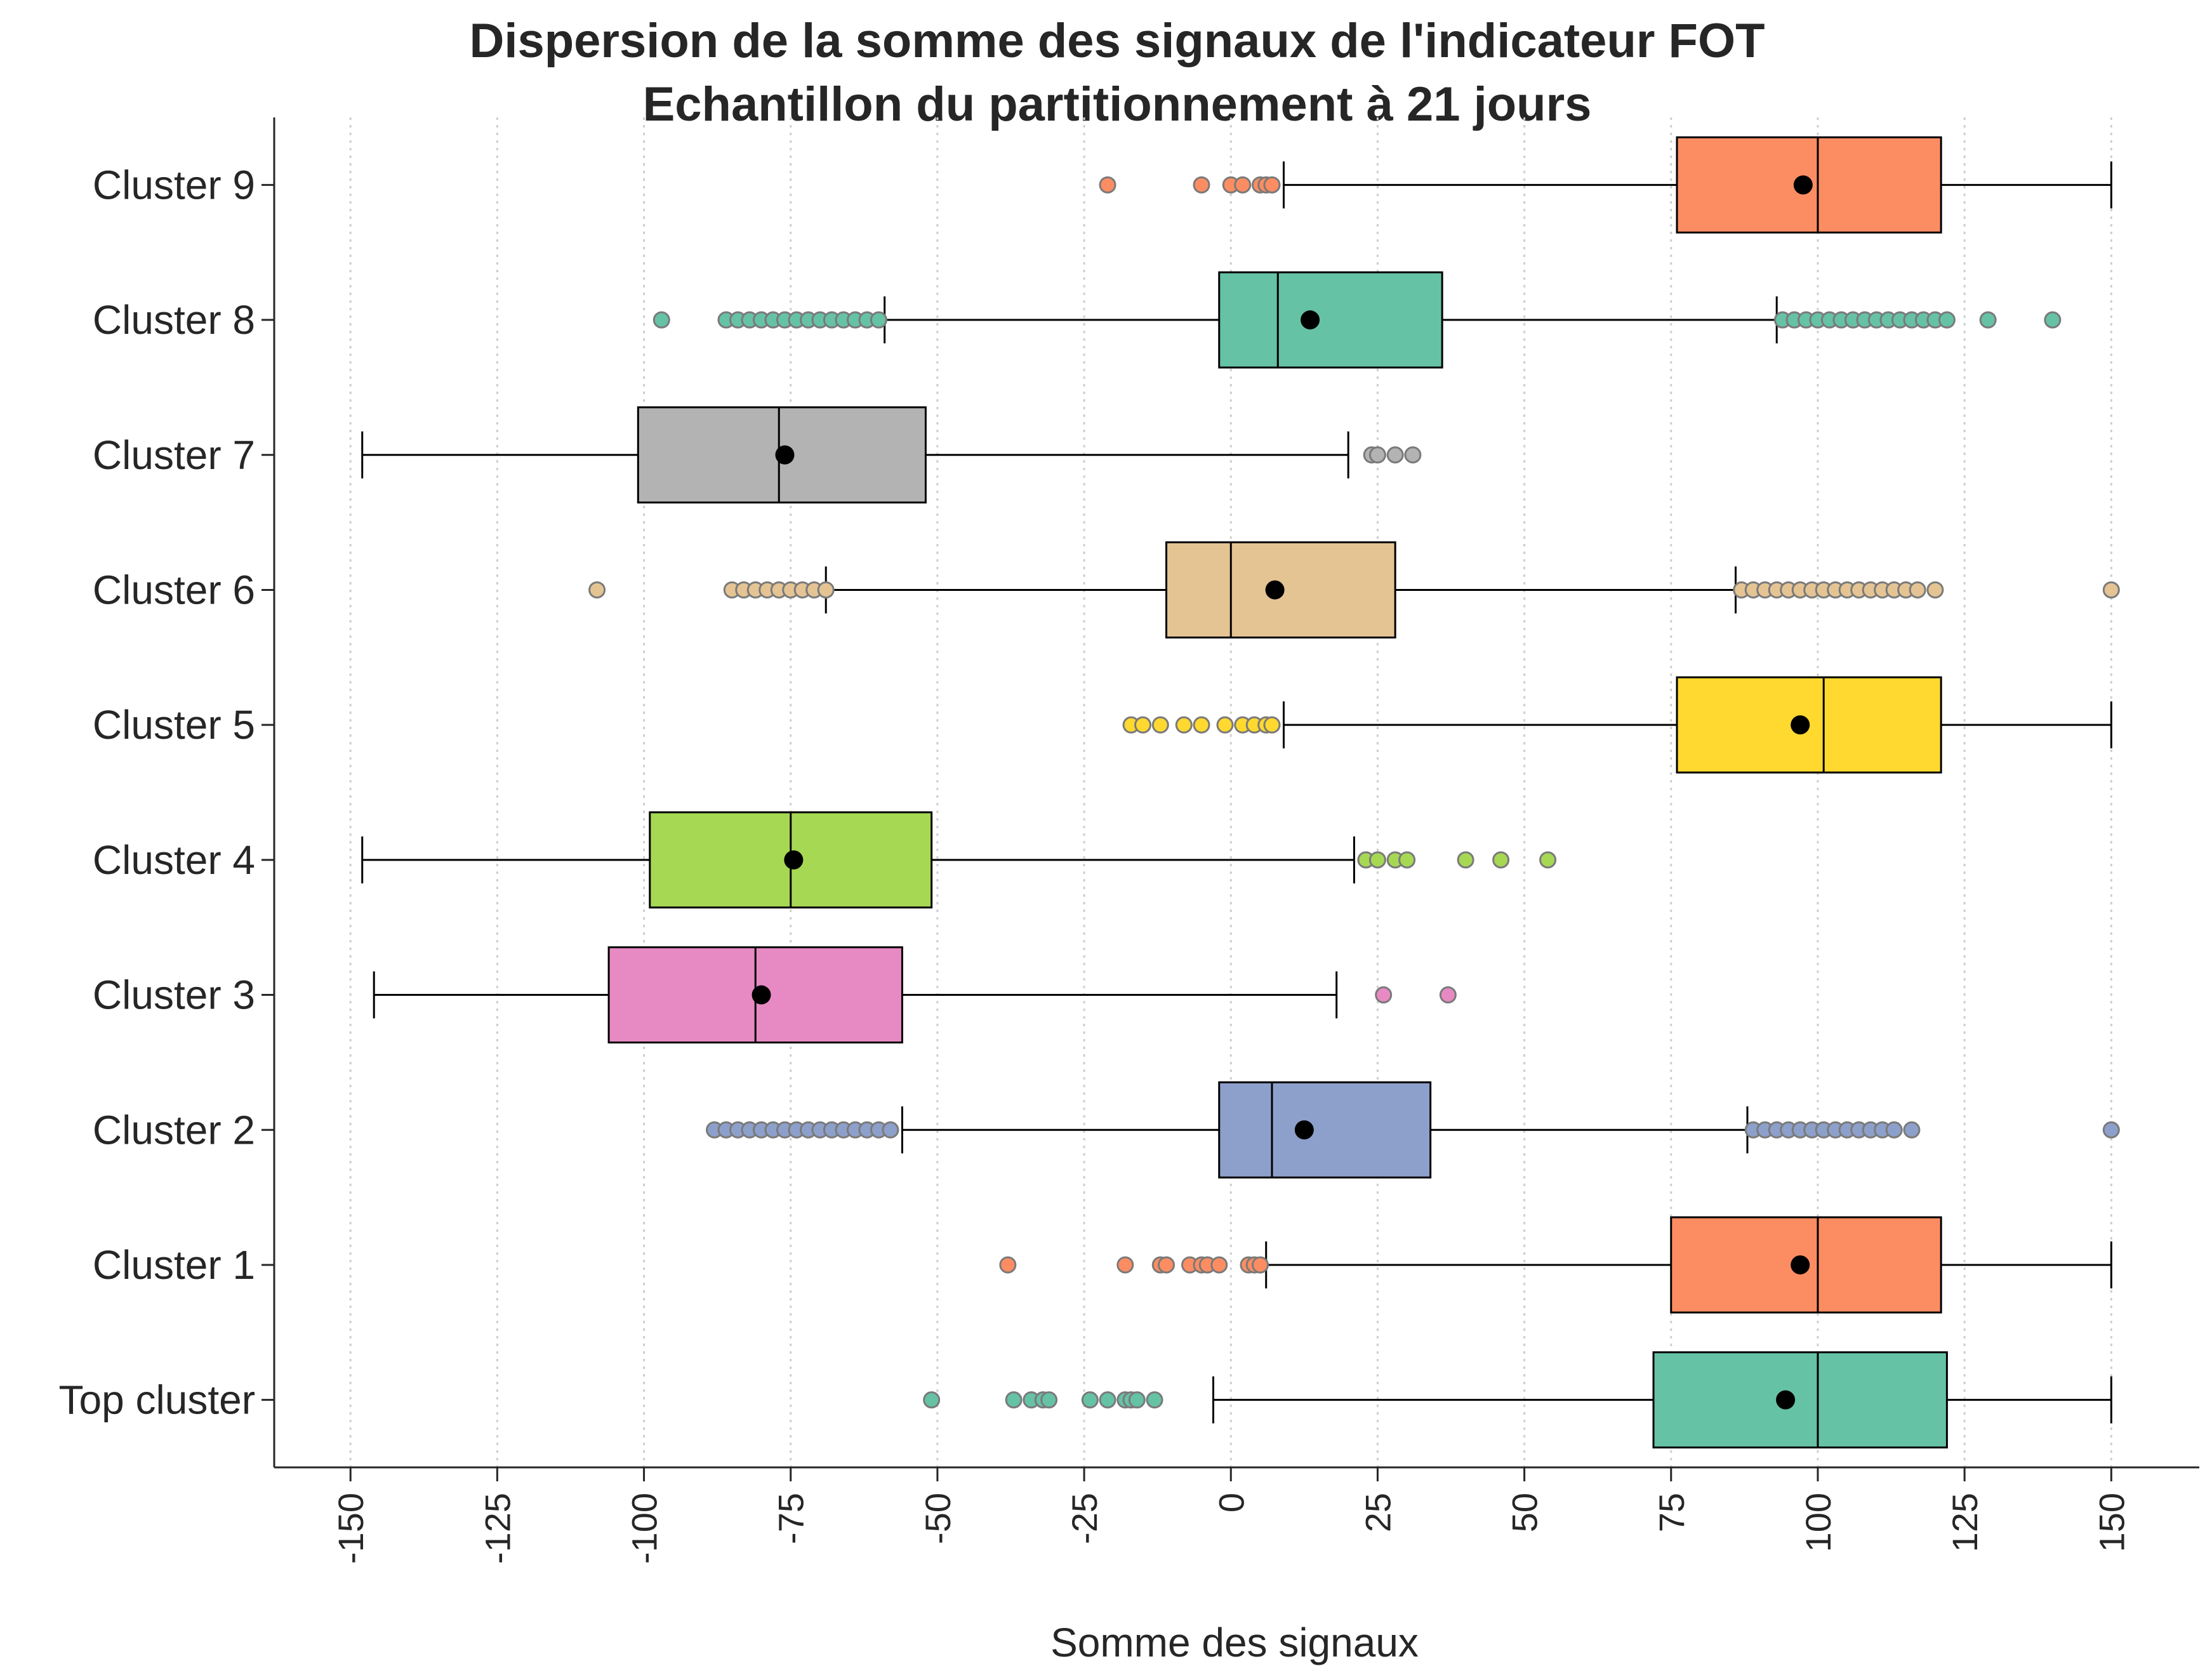  What do you see at coordinates (174, 455) in the screenshot?
I see `y-tick-label: Cluster 7` at bounding box center [174, 455].